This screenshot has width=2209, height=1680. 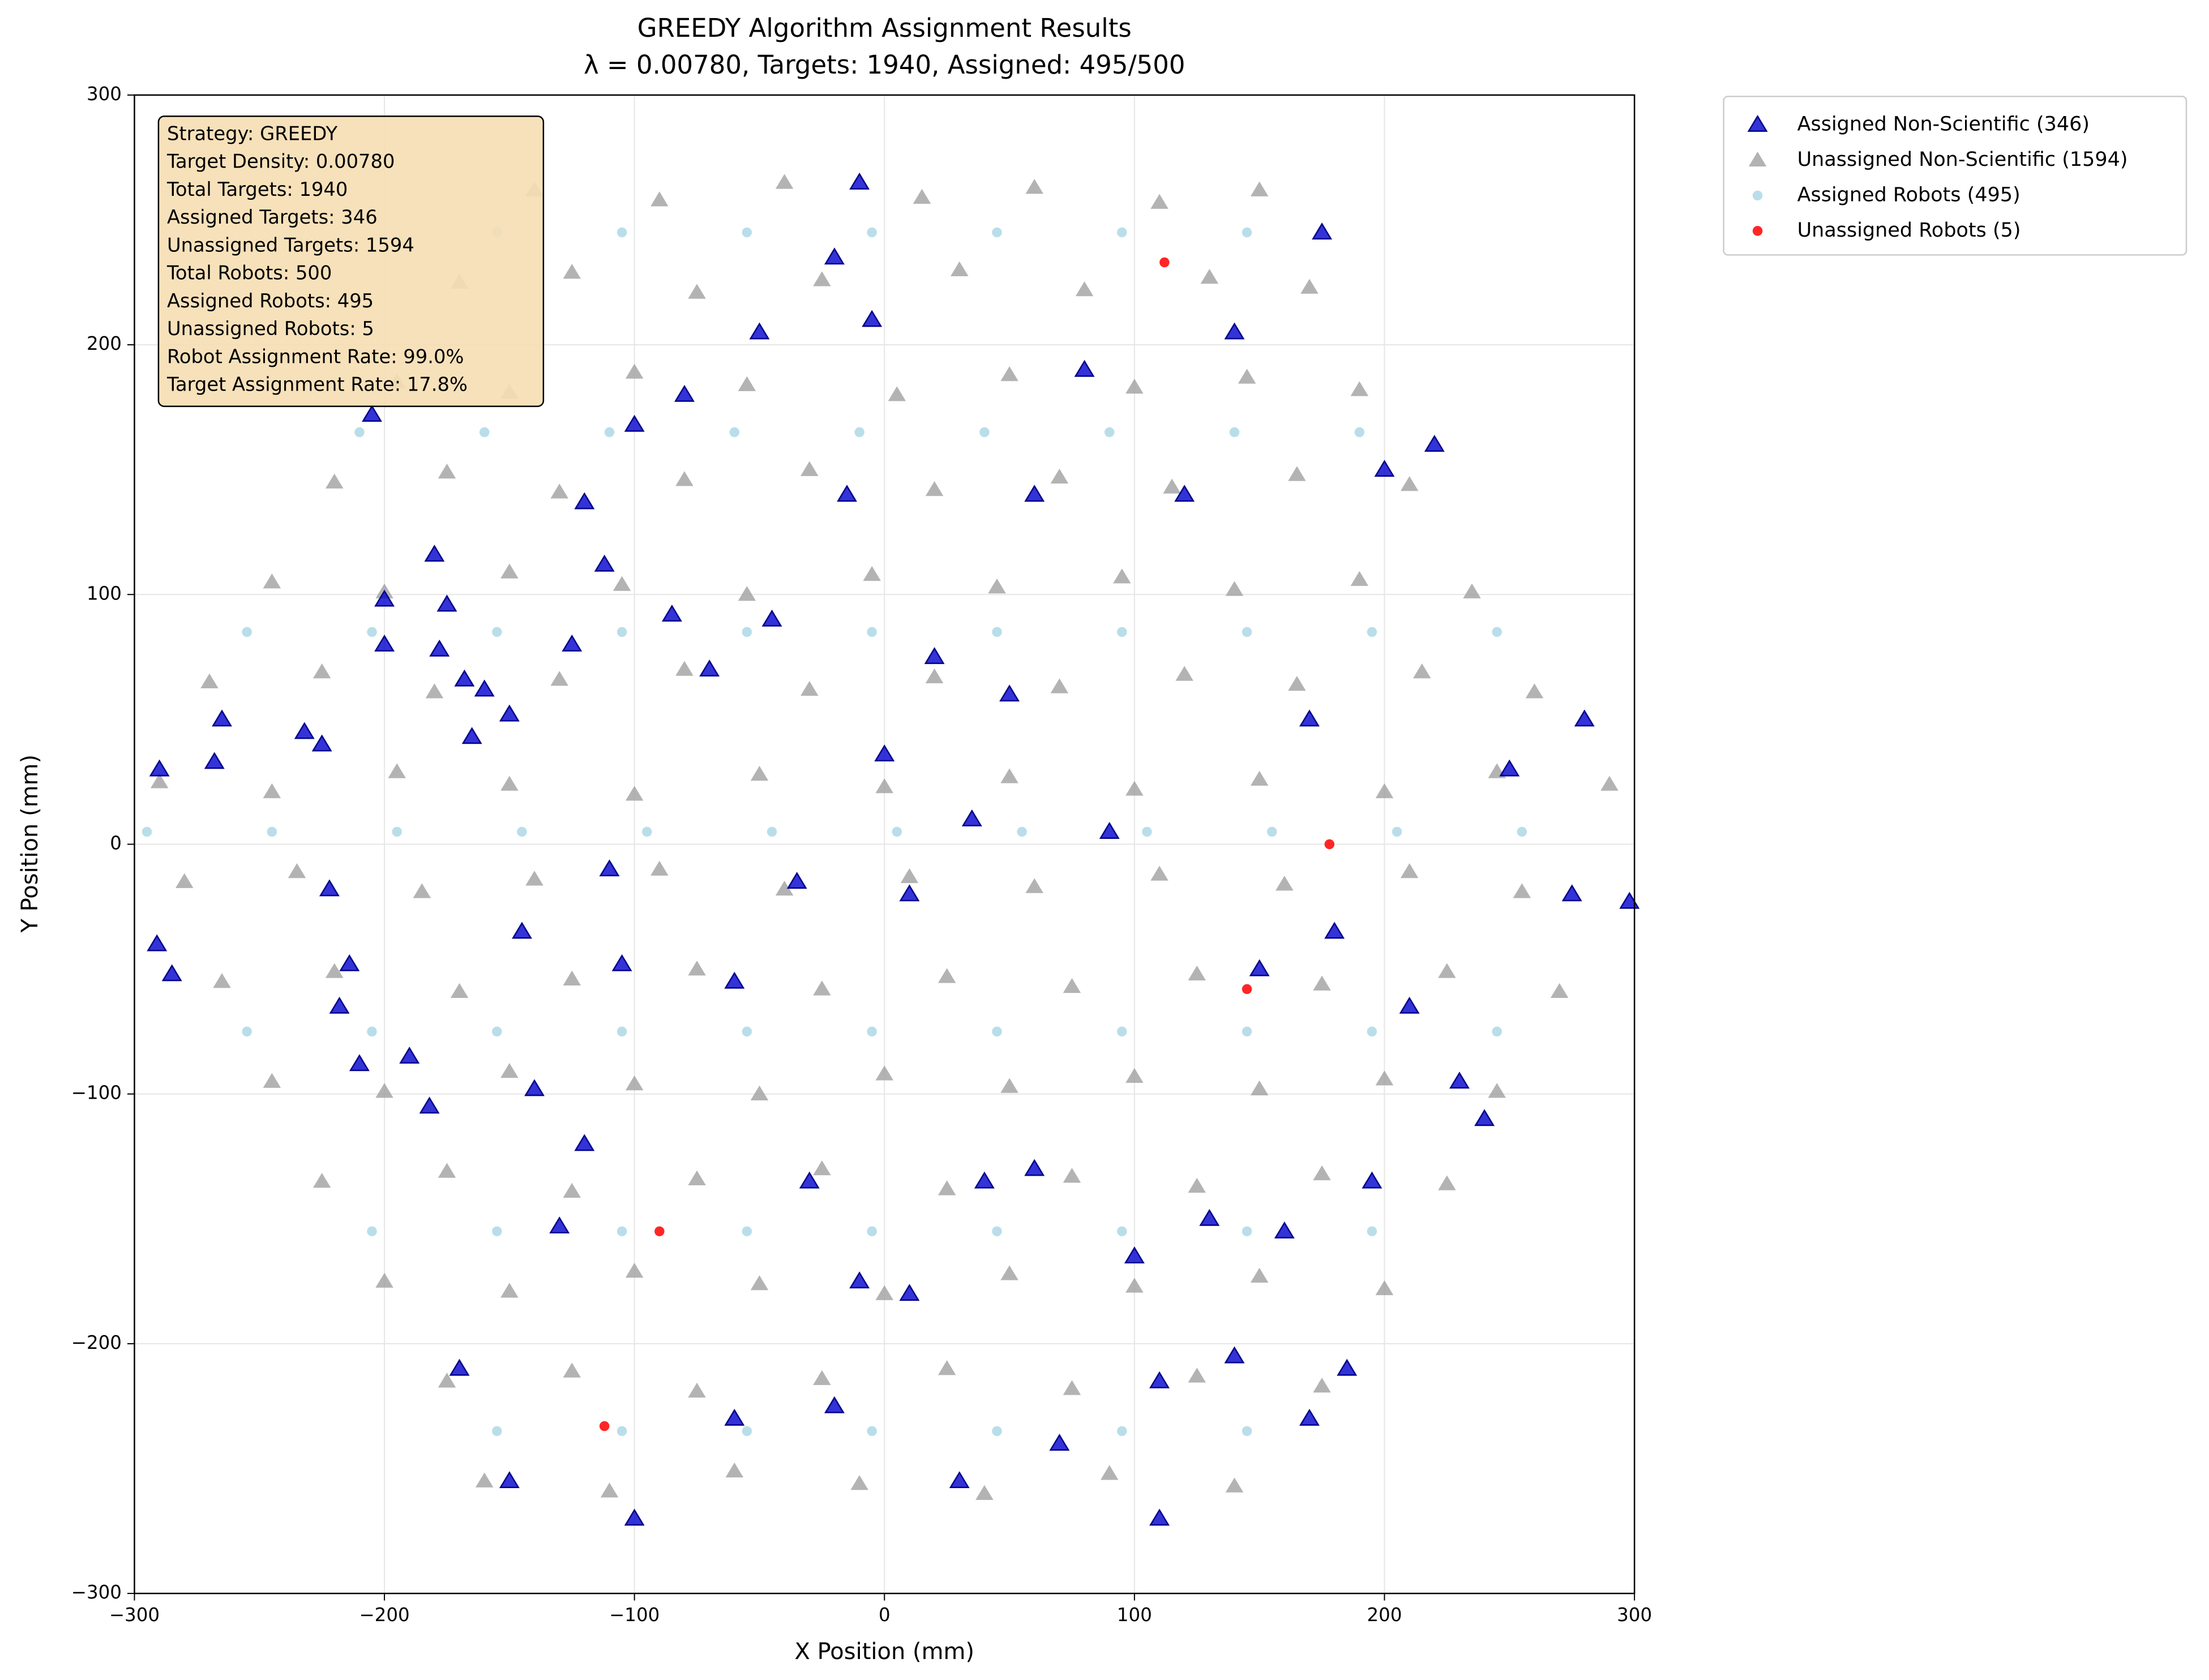 I want to click on chart-title: GREEDY Algorithm Assignment Results, so click(x=884, y=28).